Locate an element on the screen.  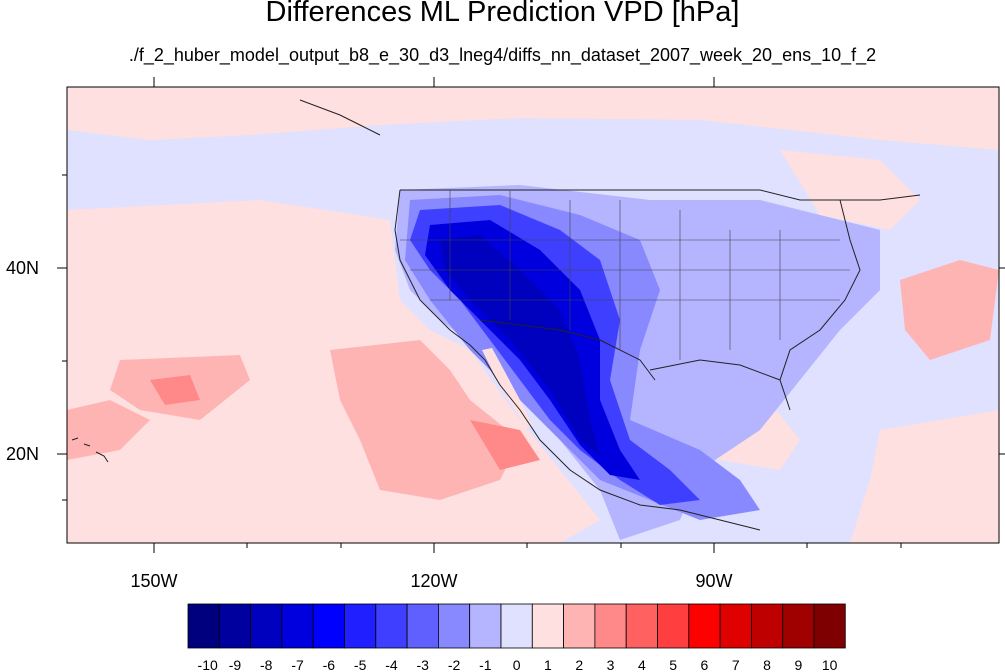
colorbar-tick-label: -2 is located at coordinates (454, 664).